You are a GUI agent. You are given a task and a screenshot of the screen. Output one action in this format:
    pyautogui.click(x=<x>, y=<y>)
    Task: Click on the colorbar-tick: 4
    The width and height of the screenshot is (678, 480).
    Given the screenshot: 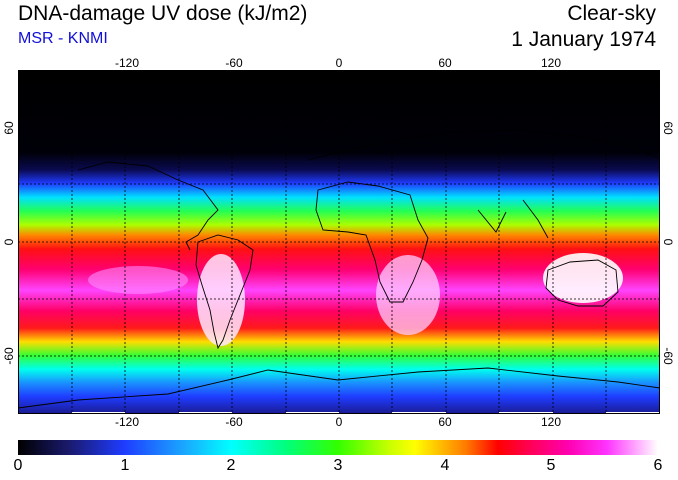 What is the action you would take?
    pyautogui.click(x=445, y=465)
    